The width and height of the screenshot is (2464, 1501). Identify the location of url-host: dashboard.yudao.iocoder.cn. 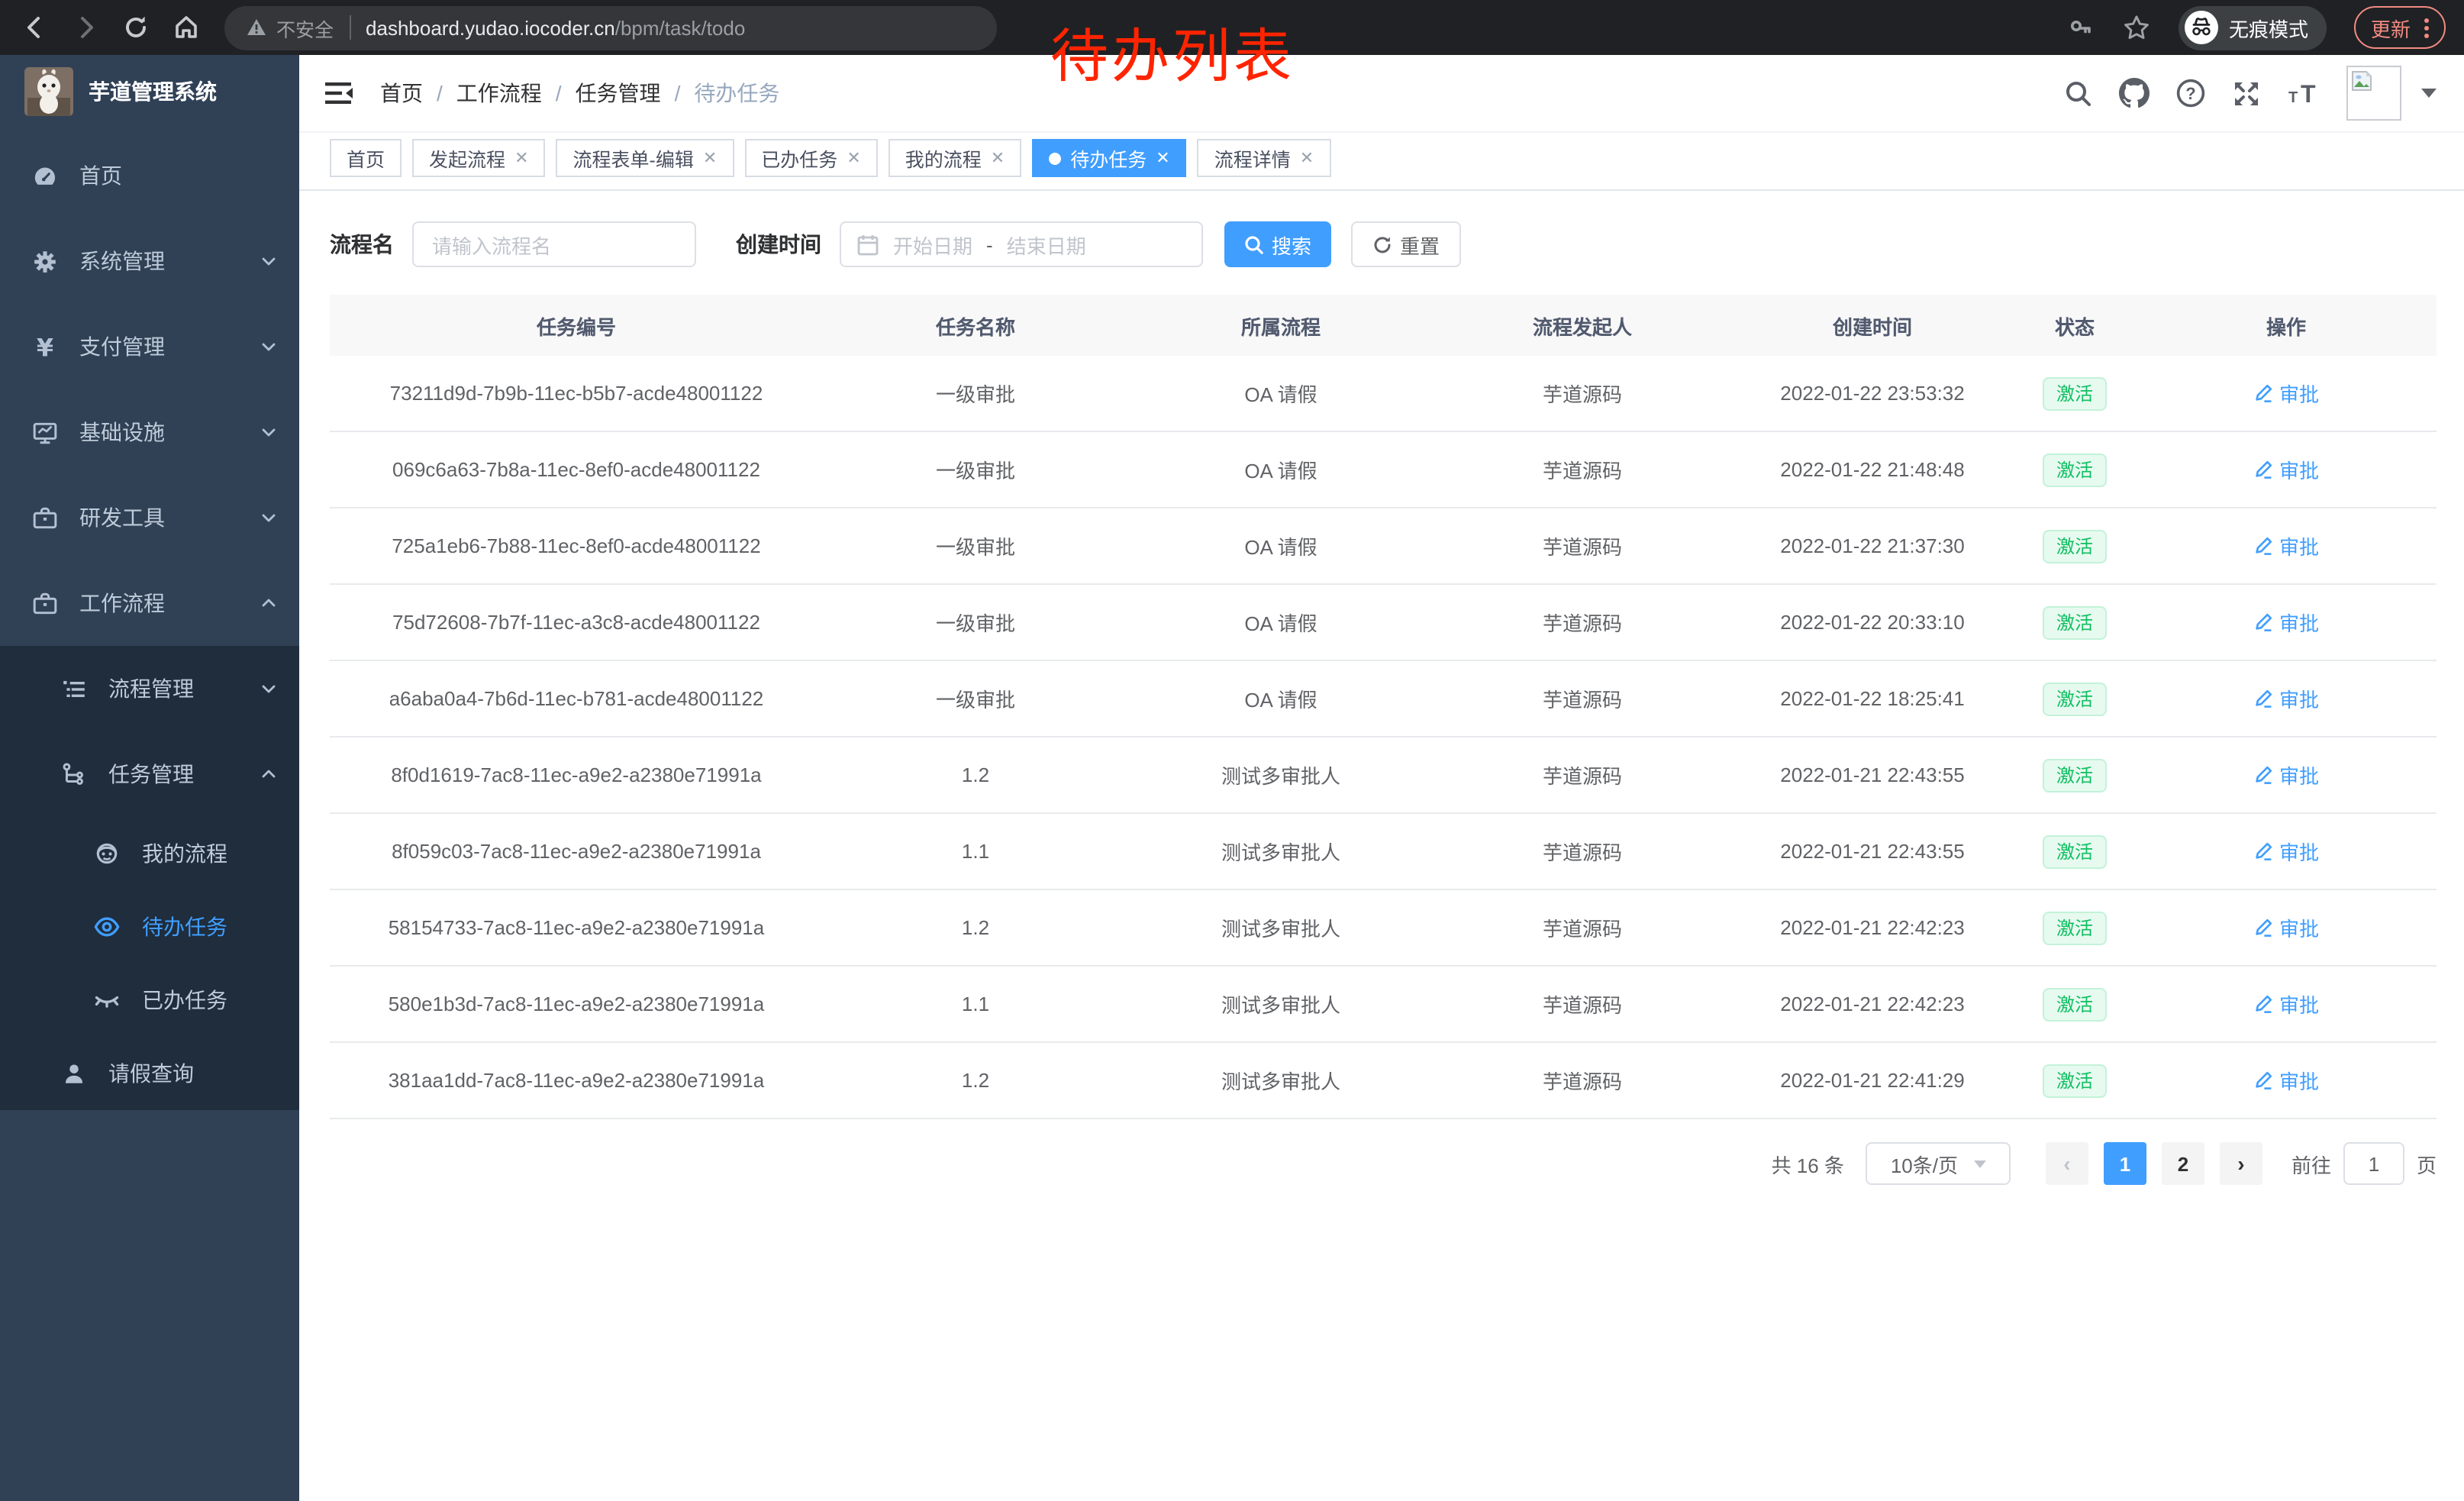
(491, 27).